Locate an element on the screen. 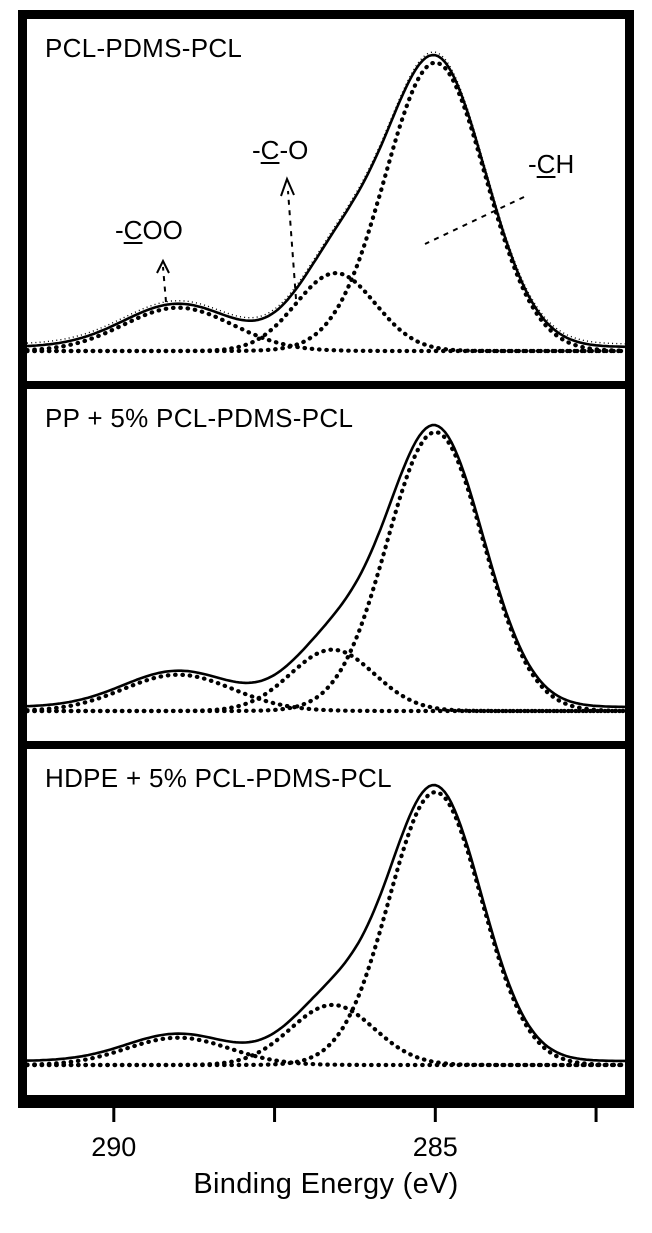 The image size is (652, 1233). label-suffix: OO is located at coordinates (162, 230).